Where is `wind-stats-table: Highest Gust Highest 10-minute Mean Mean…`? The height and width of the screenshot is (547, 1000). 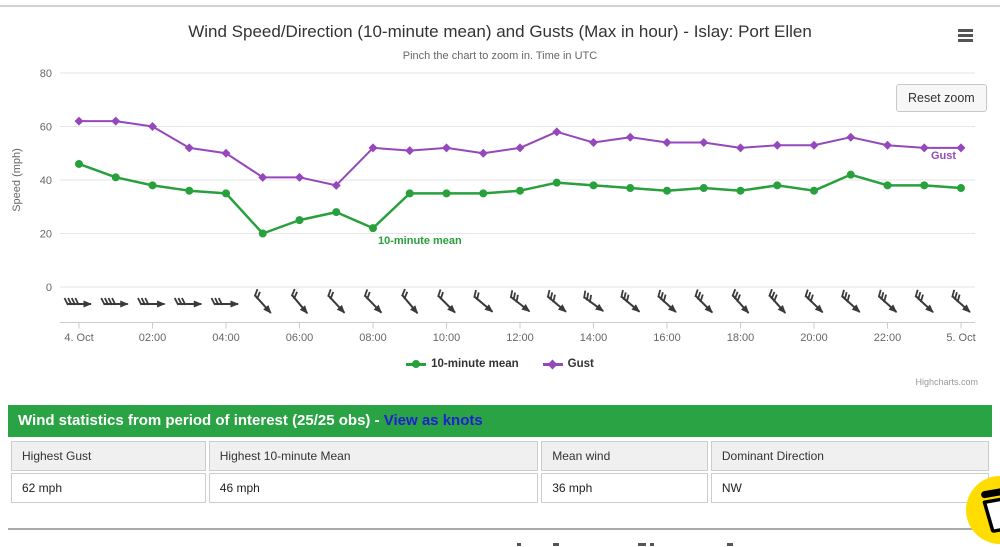 wind-stats-table: Highest Gust Highest 10-minute Mean Mean… is located at coordinates (500, 472).